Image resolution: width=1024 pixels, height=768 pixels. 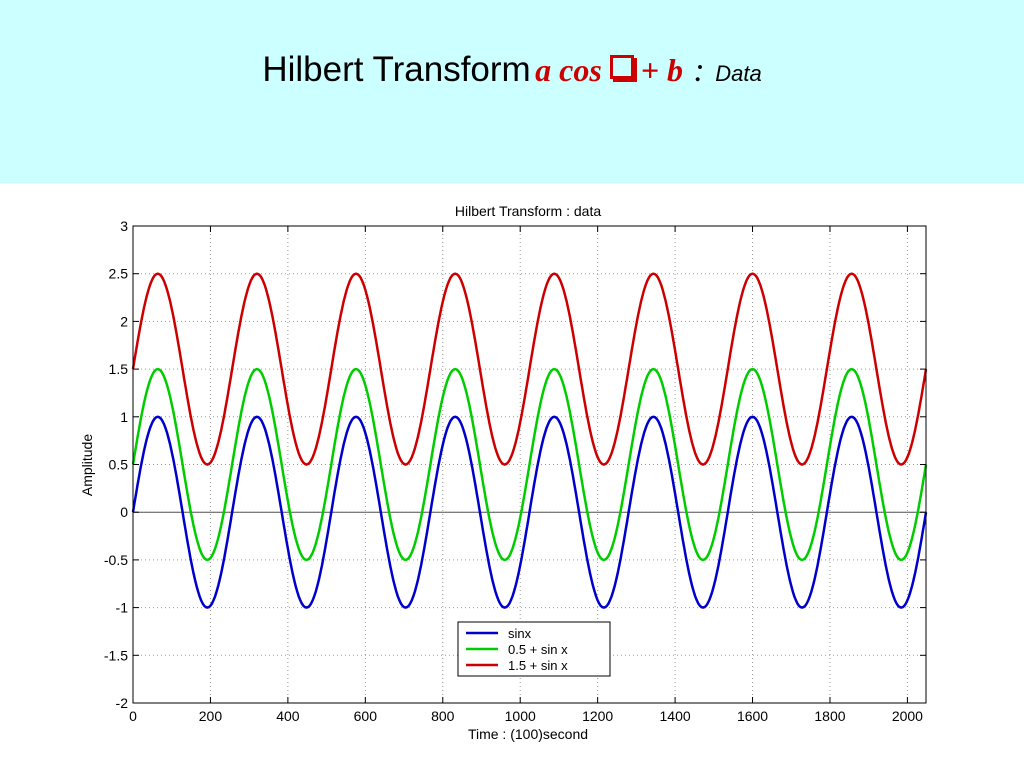 What do you see at coordinates (119, 274) in the screenshot?
I see `y-tick-label: 2.5` at bounding box center [119, 274].